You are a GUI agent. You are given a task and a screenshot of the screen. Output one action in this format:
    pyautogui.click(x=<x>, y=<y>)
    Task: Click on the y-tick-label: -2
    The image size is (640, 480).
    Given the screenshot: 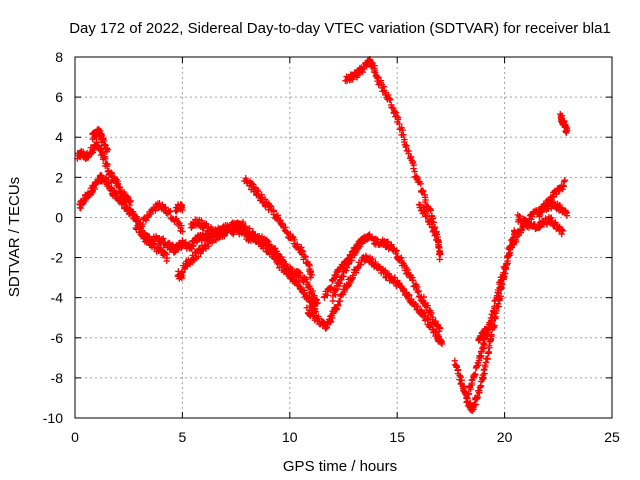 What is the action you would take?
    pyautogui.click(x=57, y=258)
    